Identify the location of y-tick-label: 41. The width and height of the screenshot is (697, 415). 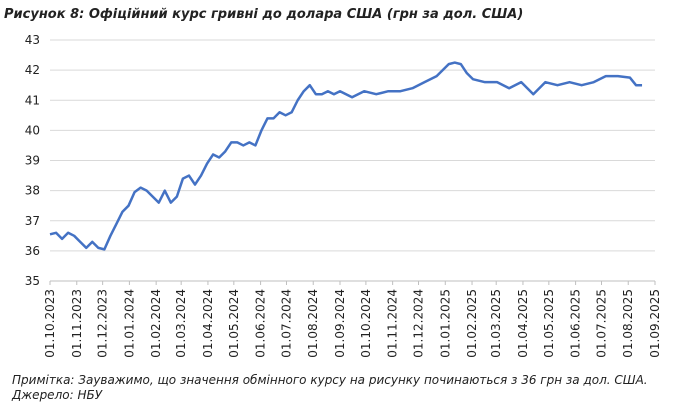
(32, 100).